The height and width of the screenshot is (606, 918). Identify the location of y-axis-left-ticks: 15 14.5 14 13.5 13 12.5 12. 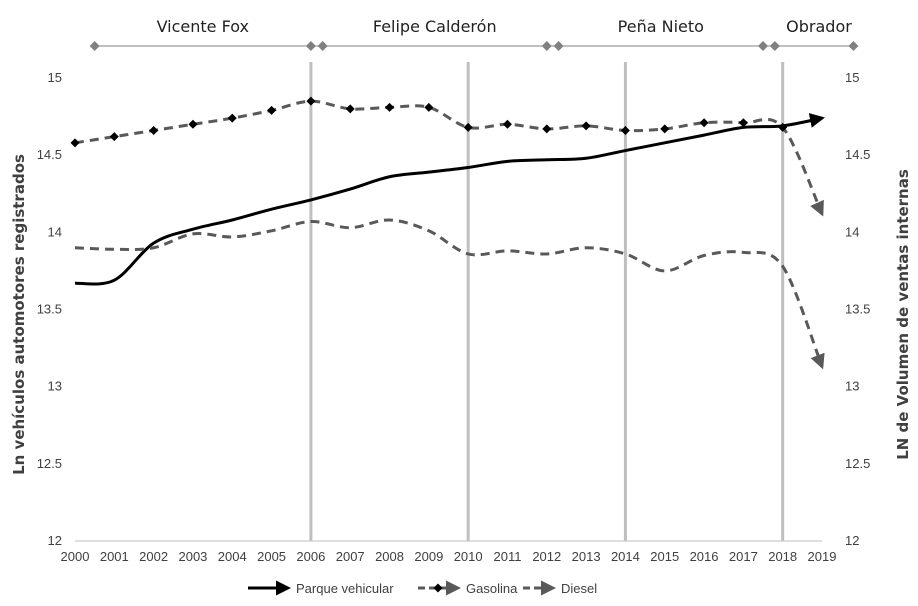
(49, 309).